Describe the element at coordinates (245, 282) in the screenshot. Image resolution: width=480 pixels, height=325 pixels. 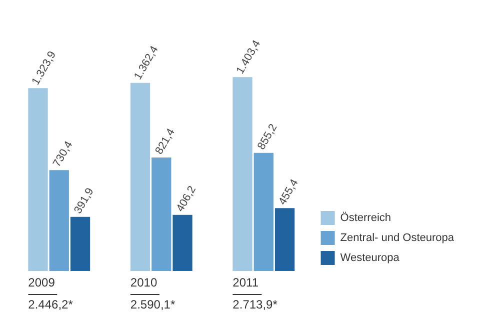
I see `x-tick-label: 2011` at that location.